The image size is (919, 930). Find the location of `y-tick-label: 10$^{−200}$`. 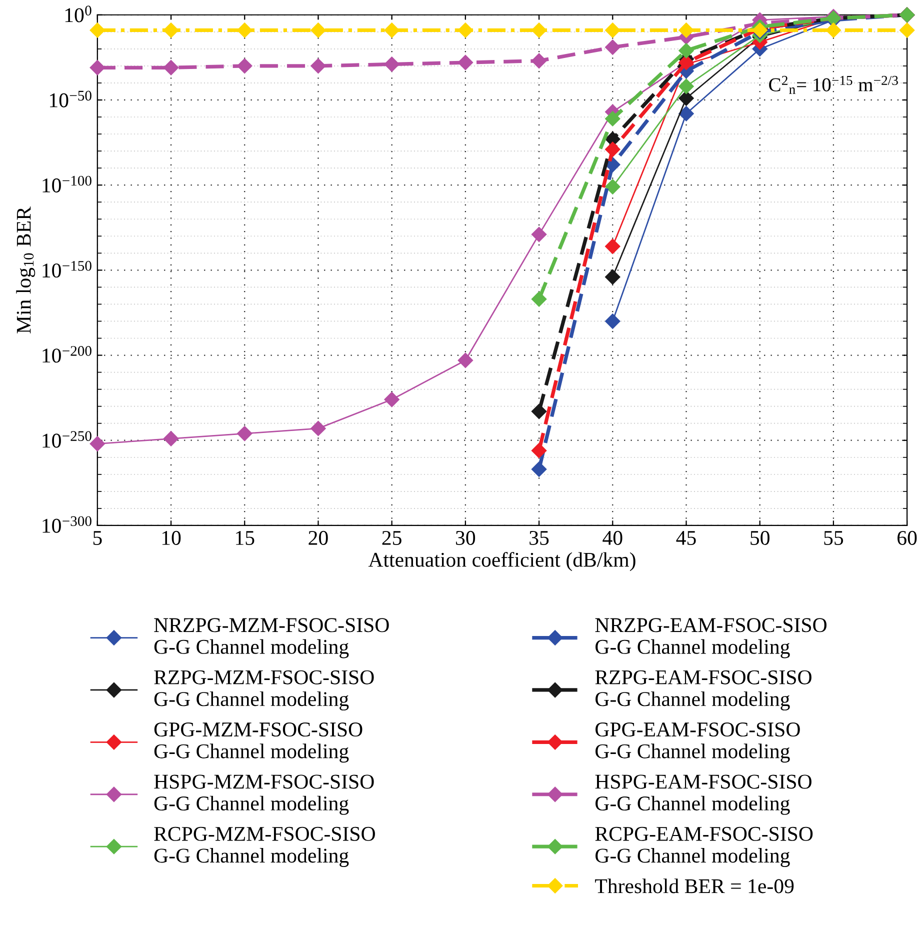

y-tick-label: 10$^{−200}$ is located at coordinates (67, 354).